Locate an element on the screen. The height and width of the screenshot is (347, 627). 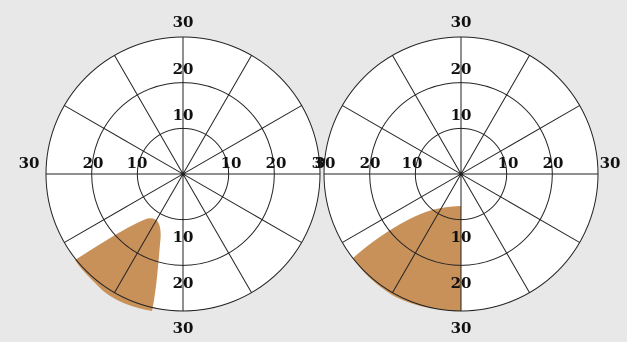
scotoma-defect is located at coordinates (118, 264).